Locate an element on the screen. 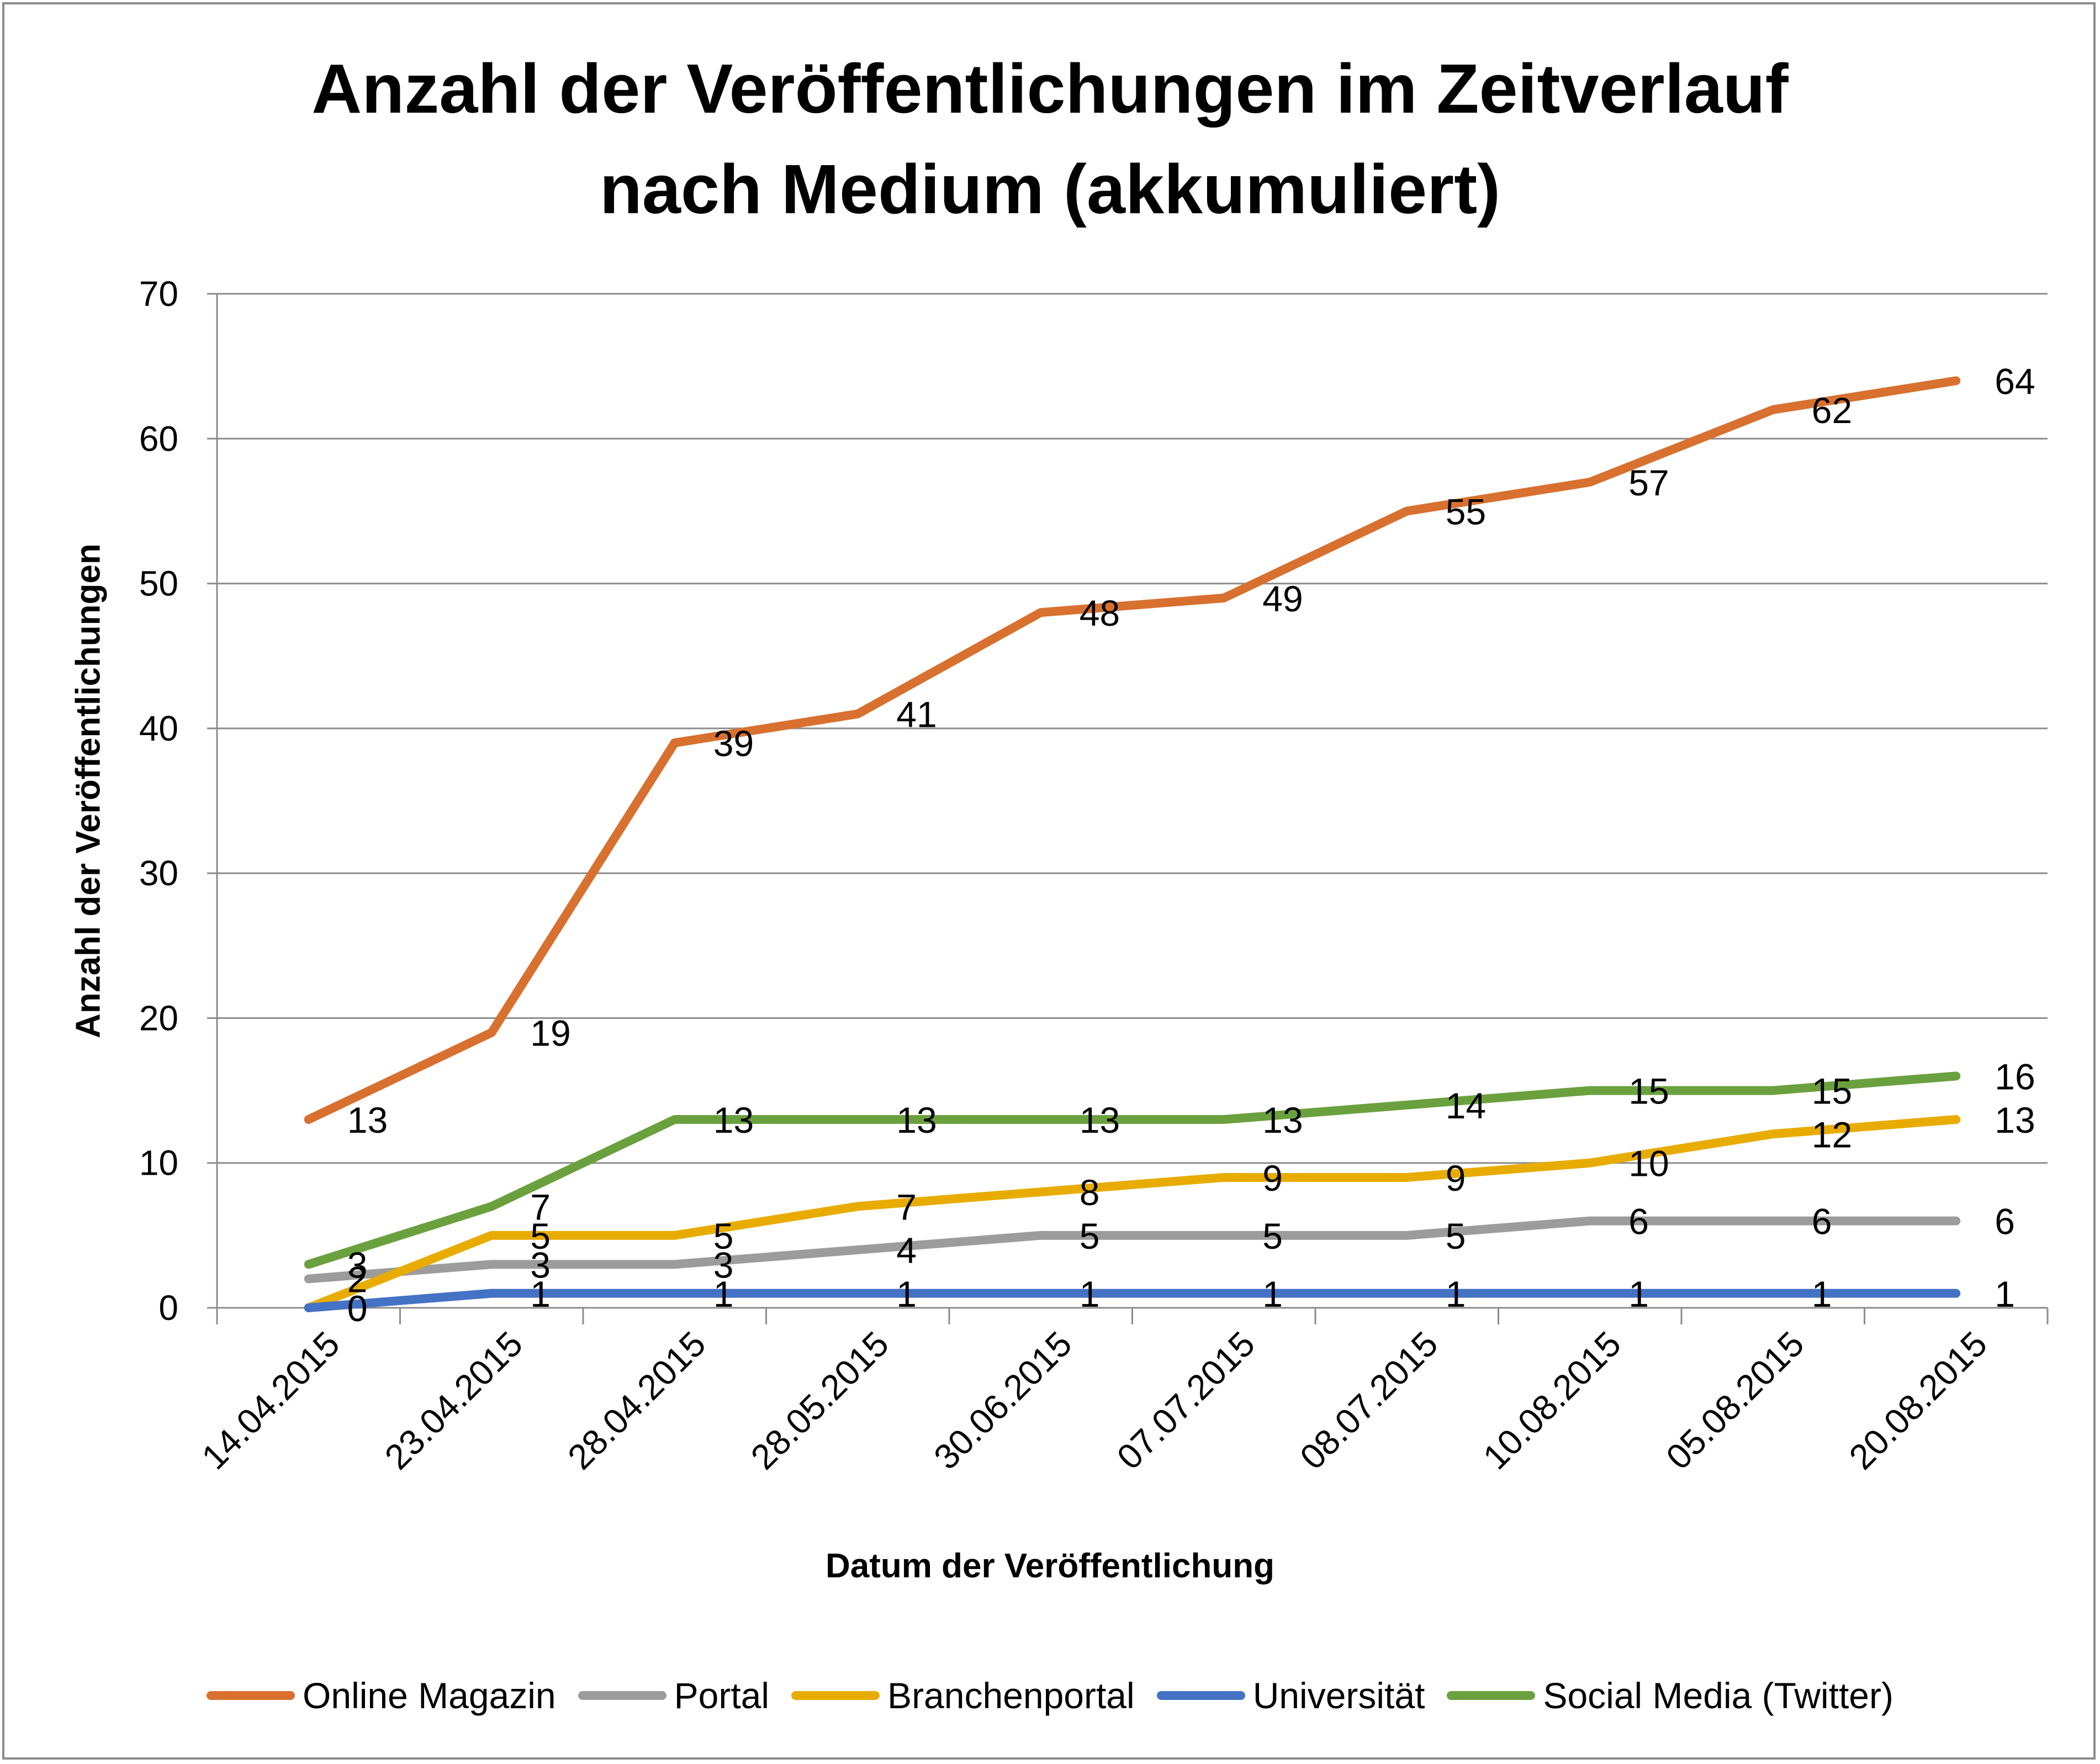  y-tick-label: 50 is located at coordinates (158, 584).